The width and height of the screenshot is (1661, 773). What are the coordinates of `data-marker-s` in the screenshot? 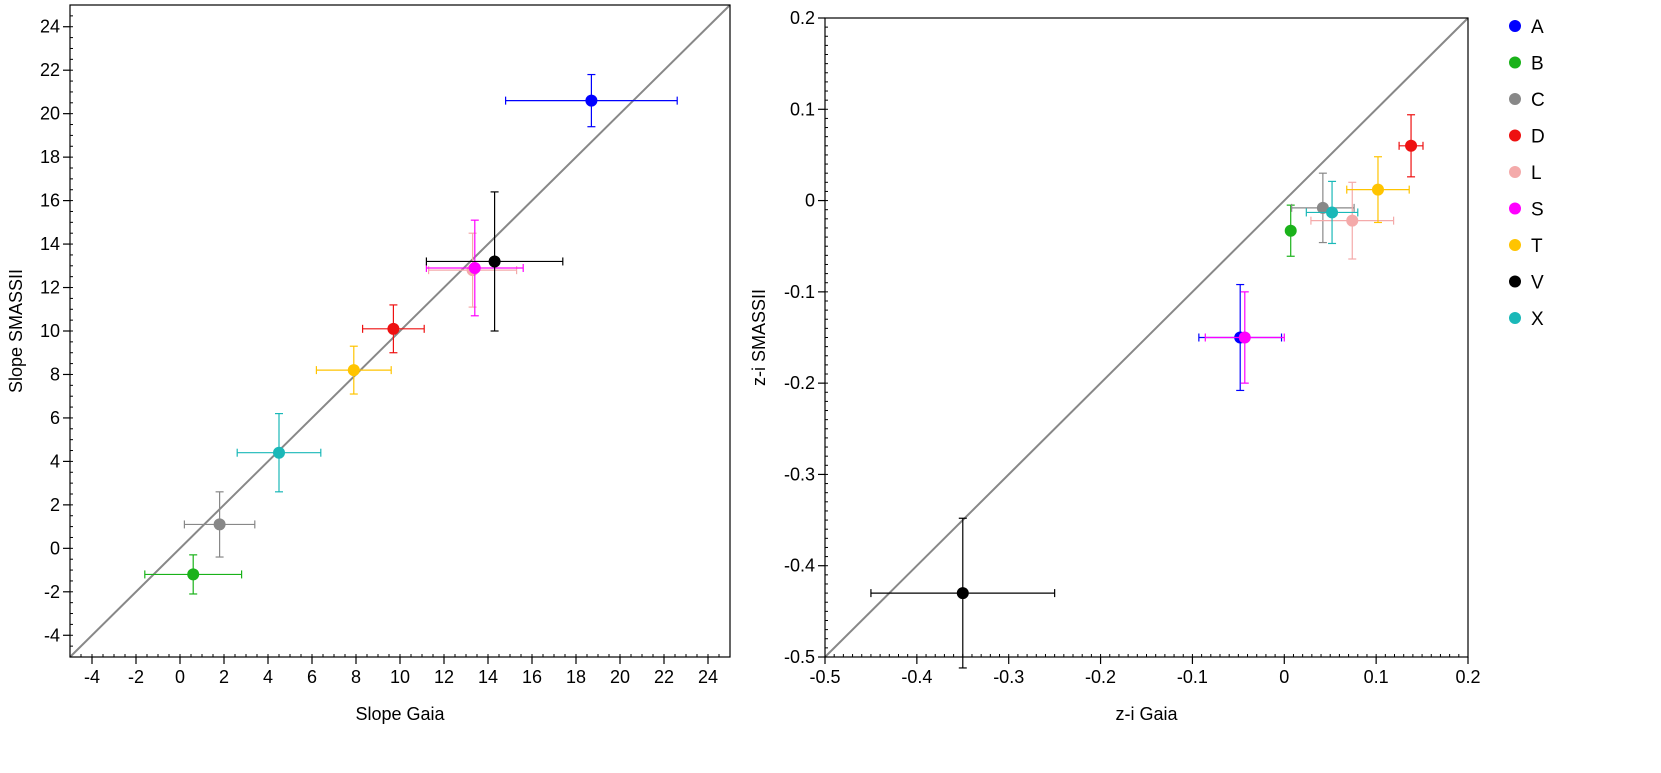 It's located at (1244, 337).